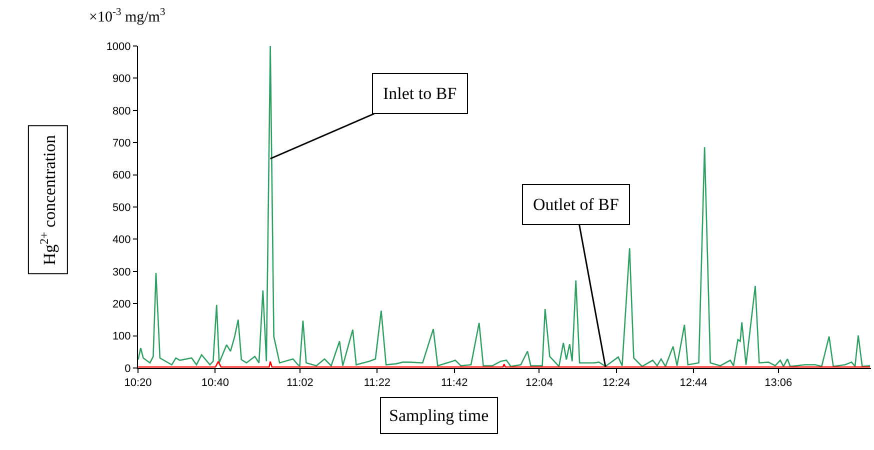  Describe the element at coordinates (576, 204) in the screenshot. I see `annotation: Outlet of BF` at that location.